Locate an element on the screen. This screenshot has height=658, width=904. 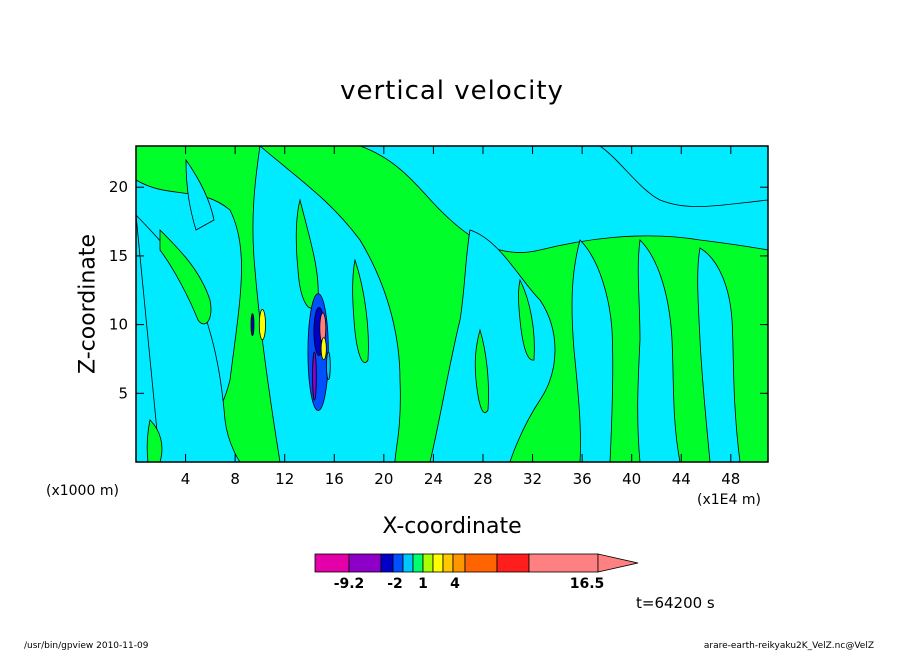
y-tick-label: 10 is located at coordinates (118, 325).